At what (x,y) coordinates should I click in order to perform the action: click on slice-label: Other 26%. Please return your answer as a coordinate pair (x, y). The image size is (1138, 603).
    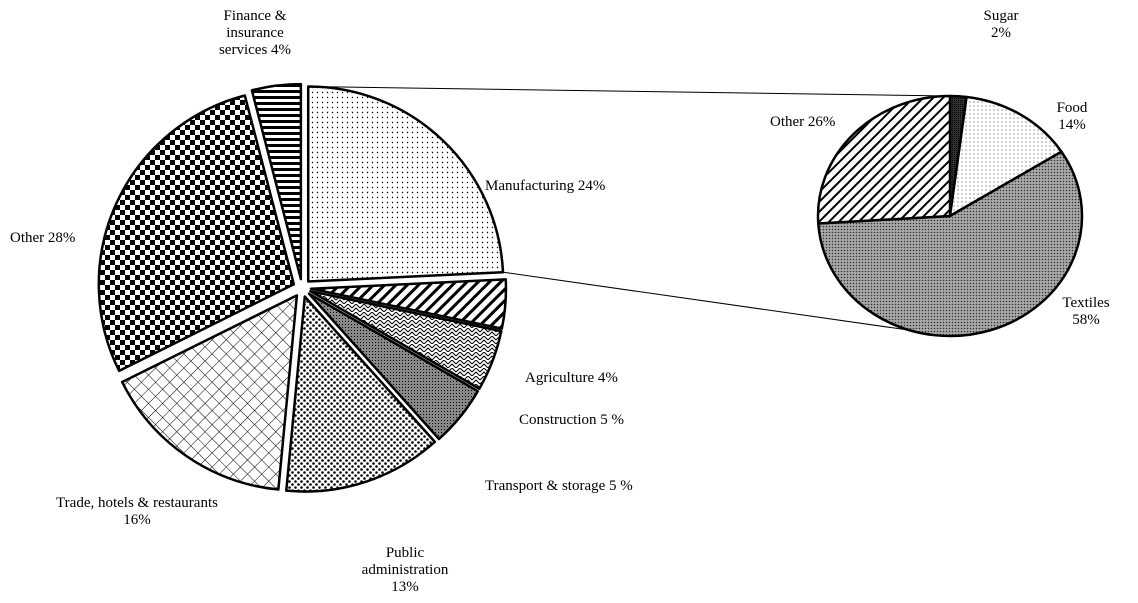
    Looking at the image, I should click on (830, 122).